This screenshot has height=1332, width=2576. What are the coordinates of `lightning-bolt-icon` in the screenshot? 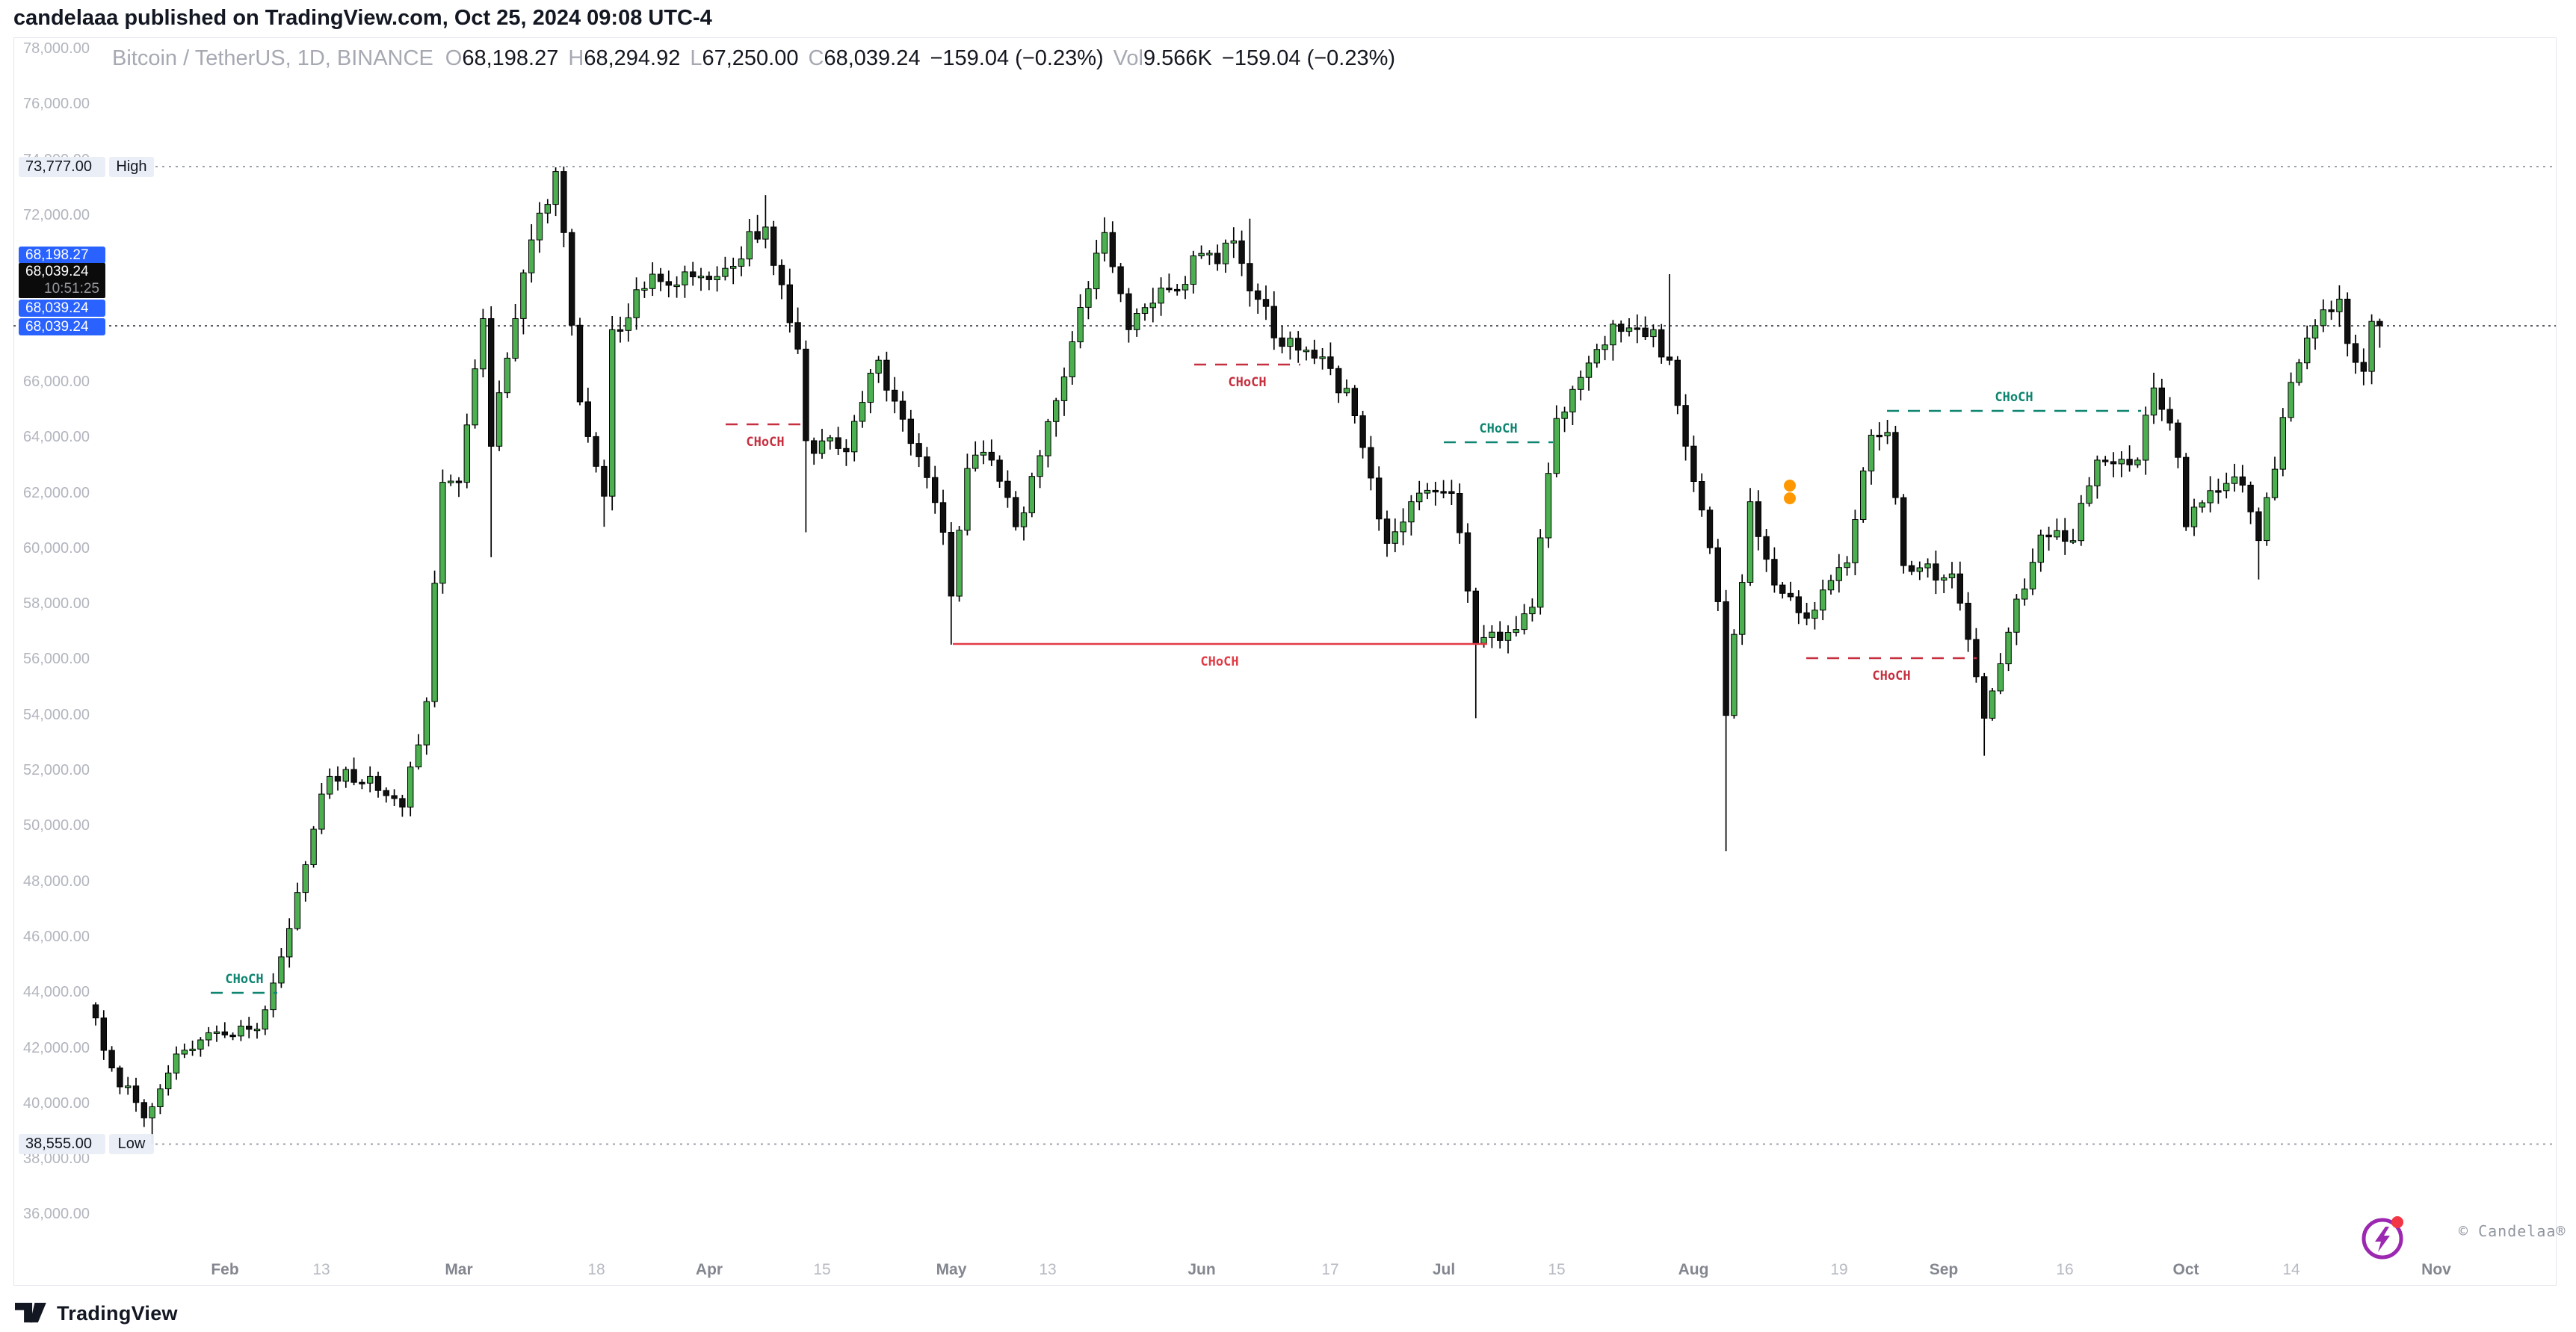 It's located at (2382, 1239).